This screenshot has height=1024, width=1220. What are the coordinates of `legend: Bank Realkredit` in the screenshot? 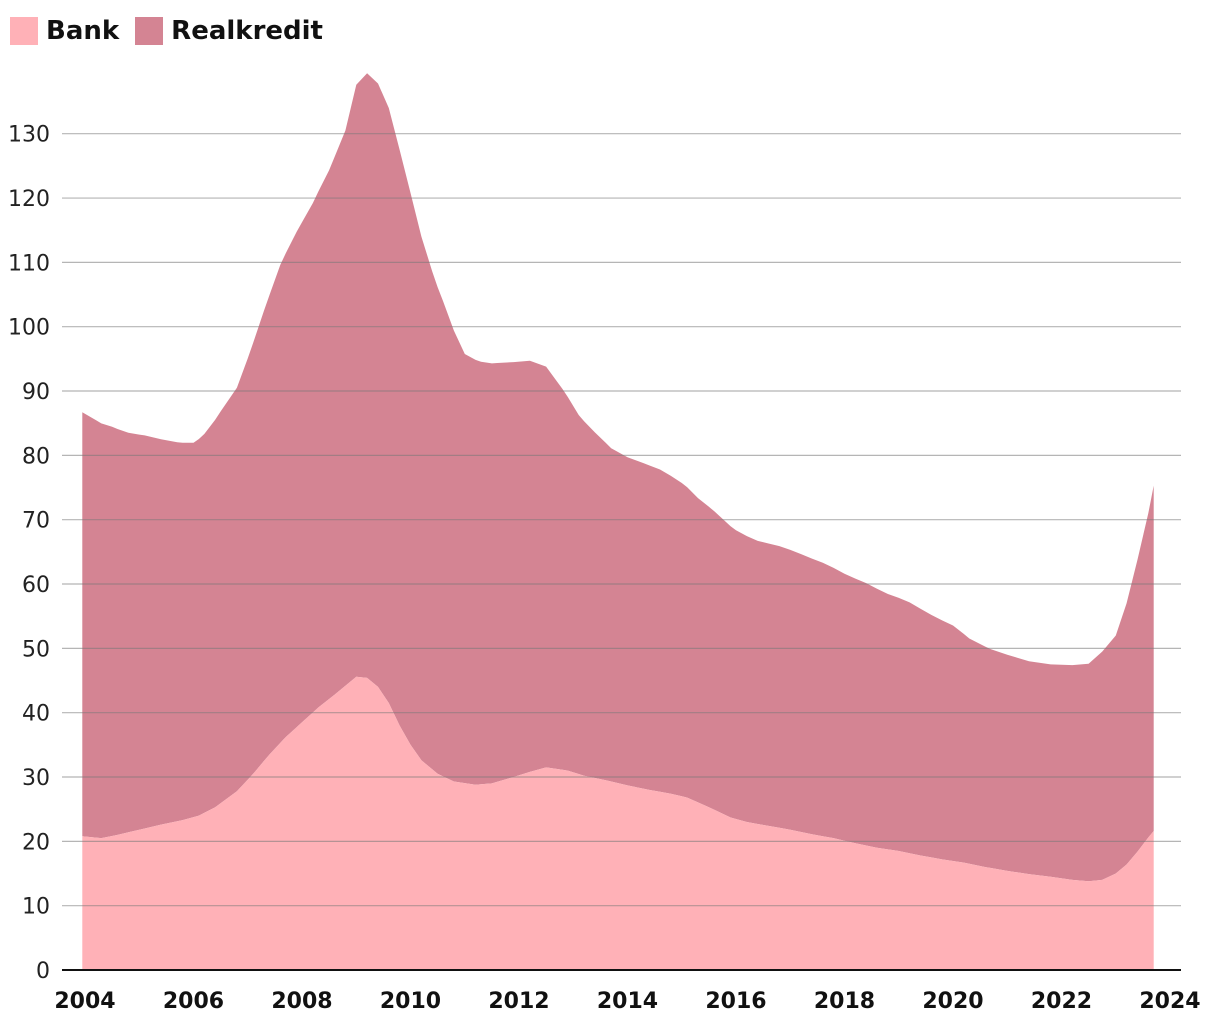 It's located at (174, 31).